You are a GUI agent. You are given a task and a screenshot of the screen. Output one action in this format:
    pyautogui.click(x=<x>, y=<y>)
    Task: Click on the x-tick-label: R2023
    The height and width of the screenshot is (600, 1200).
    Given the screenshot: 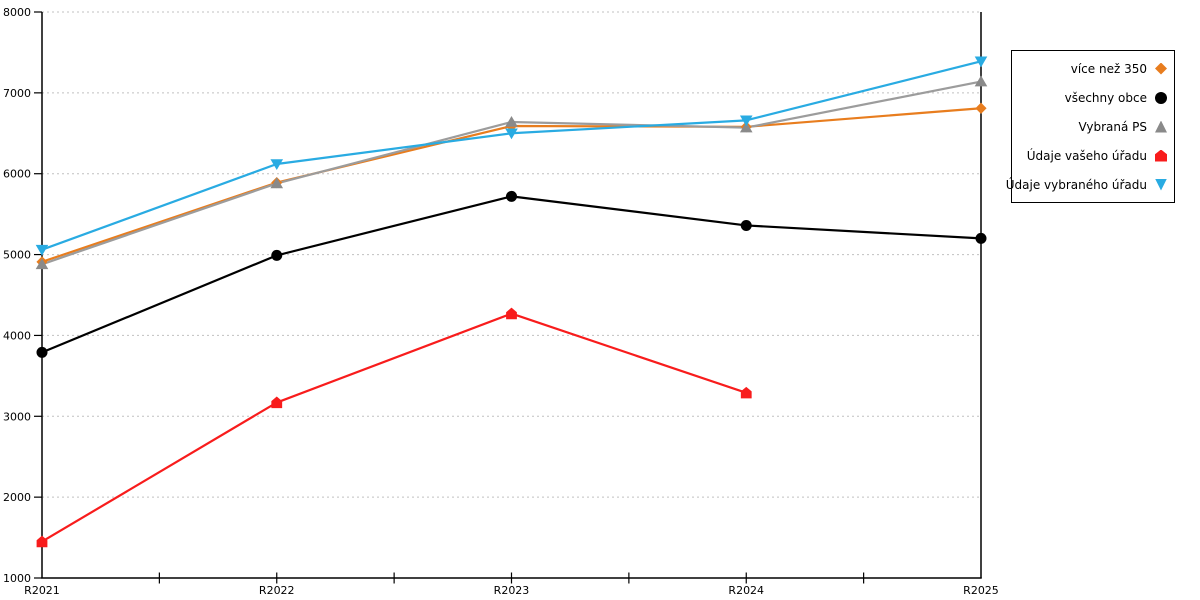 What is the action you would take?
    pyautogui.click(x=512, y=590)
    